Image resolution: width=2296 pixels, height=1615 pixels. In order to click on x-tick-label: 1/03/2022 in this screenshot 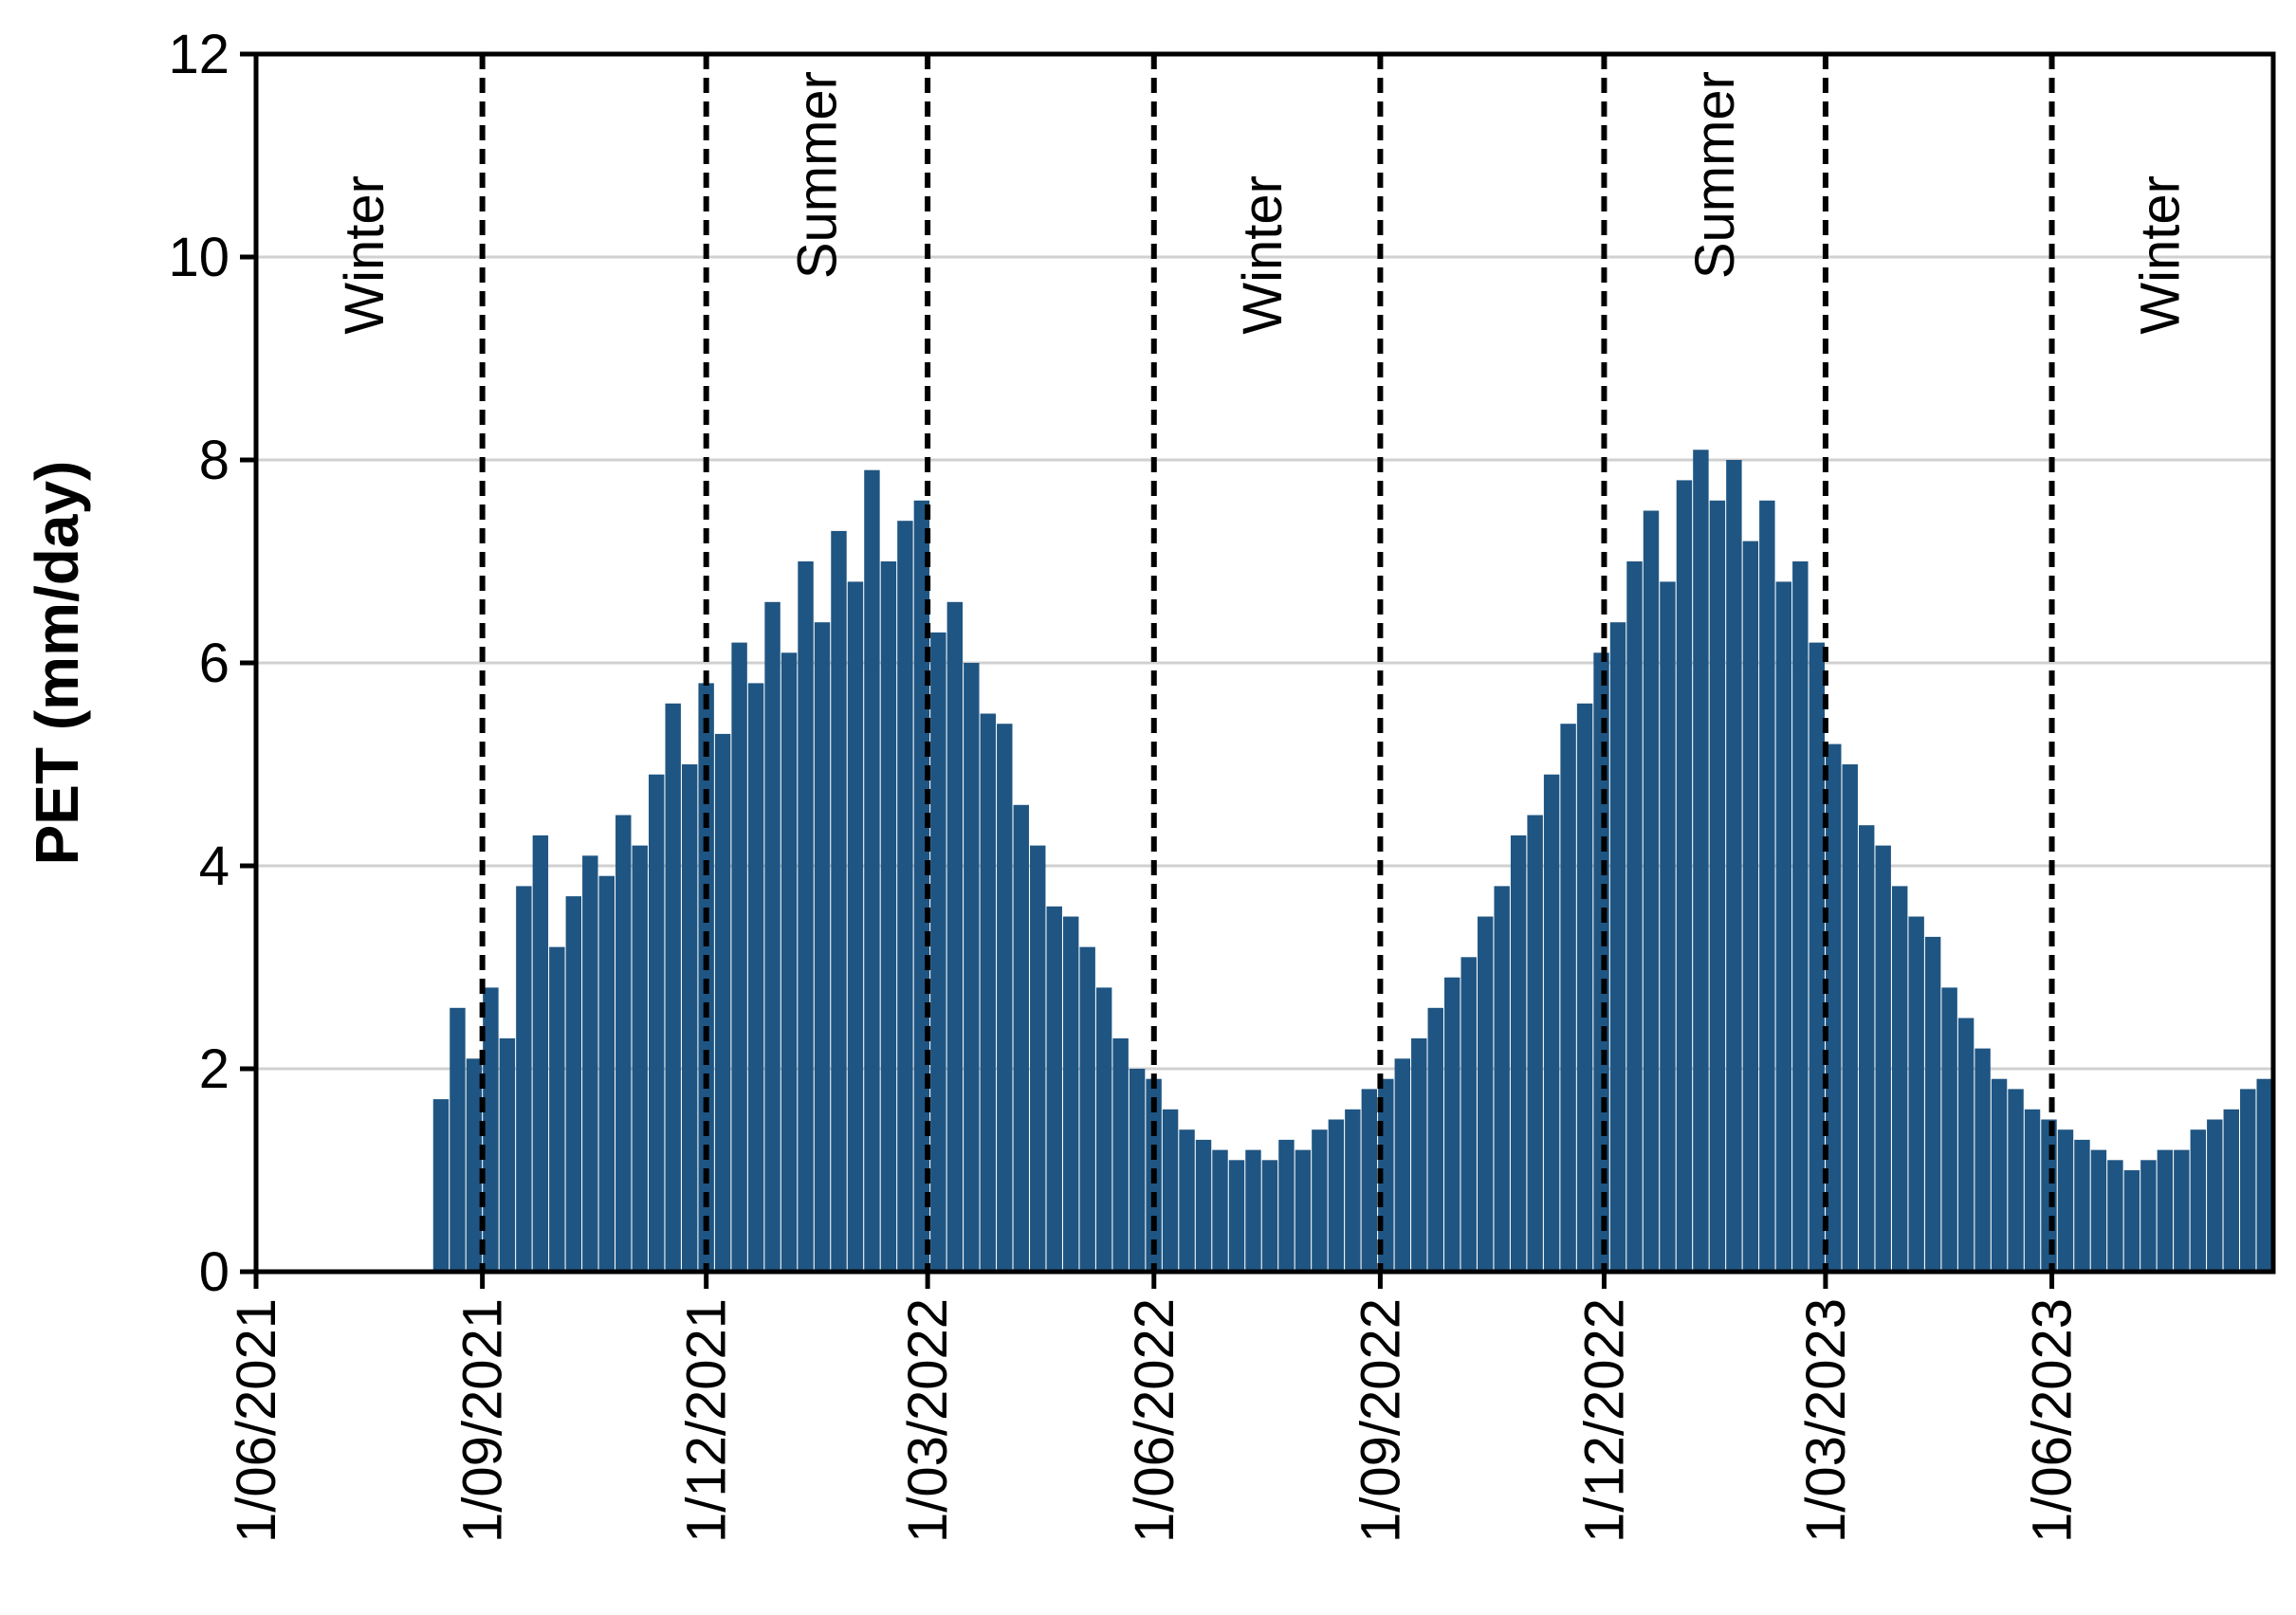, I will do `click(928, 1421)`.